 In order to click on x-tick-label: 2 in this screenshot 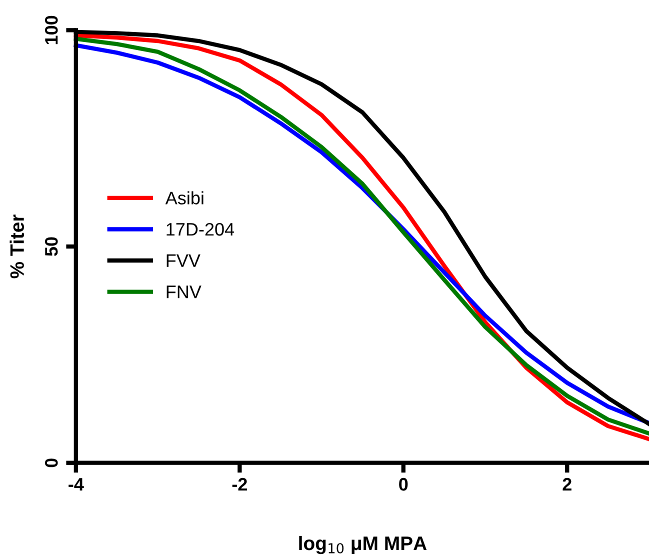, I will do `click(567, 484)`.